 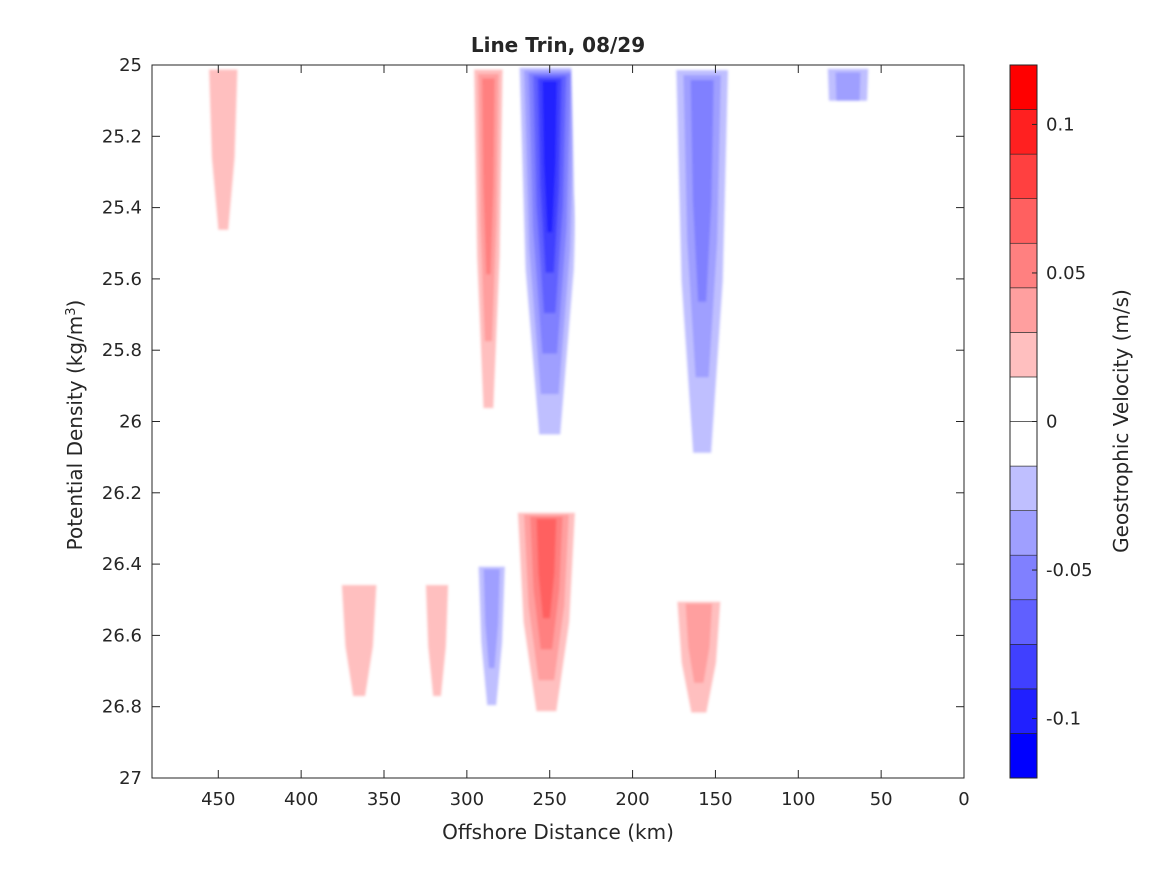 I want to click on y-tick-label: 25.2, so click(x=122, y=136).